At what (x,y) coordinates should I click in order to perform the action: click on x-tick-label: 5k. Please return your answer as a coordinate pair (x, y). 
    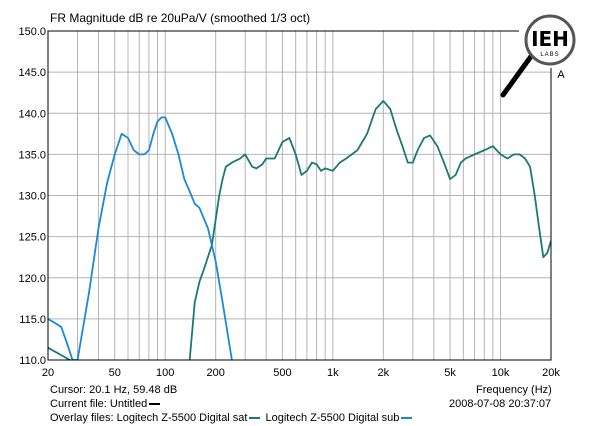
    Looking at the image, I should click on (450, 373).